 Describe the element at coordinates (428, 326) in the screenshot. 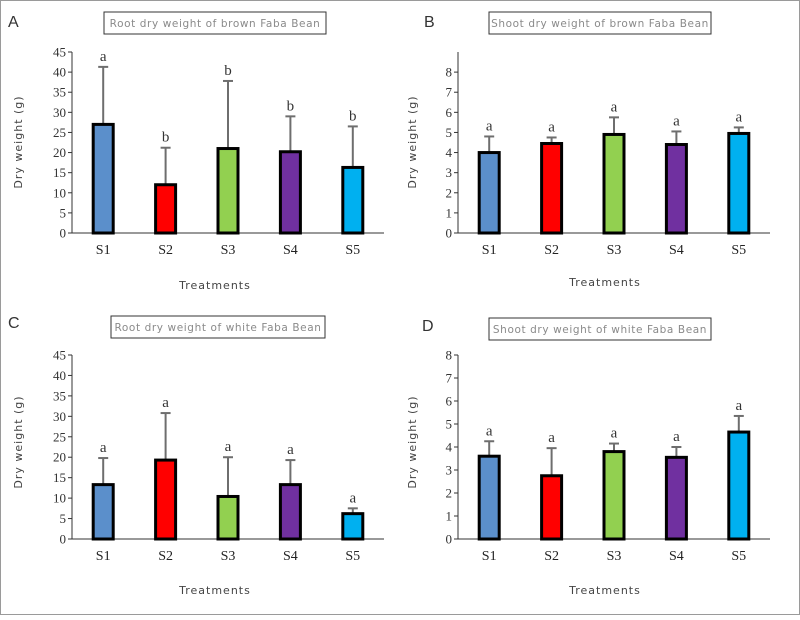

I see `panel-letter: D` at that location.